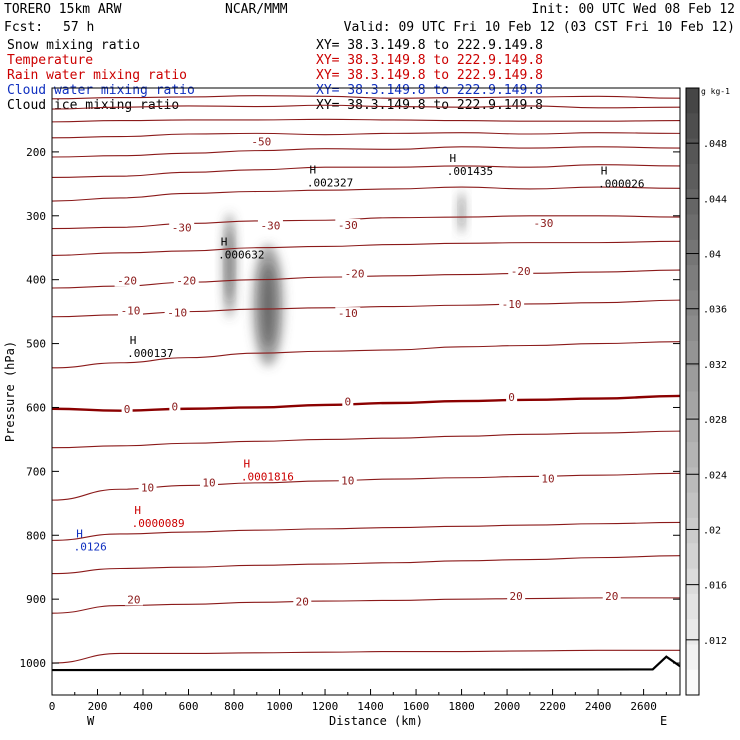 The height and width of the screenshot is (740, 740). What do you see at coordinates (101, 90) in the screenshot?
I see `field-name: Cloud water mixing ratio` at bounding box center [101, 90].